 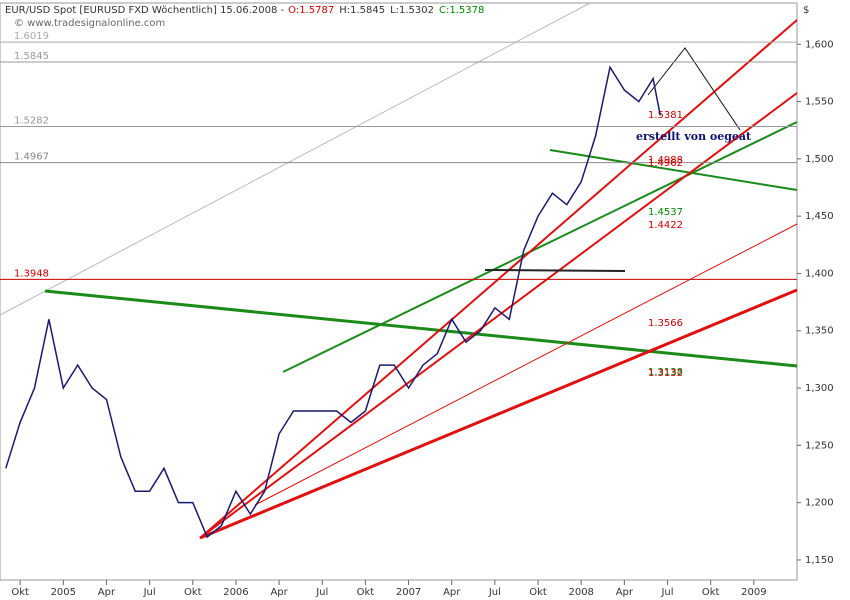 What do you see at coordinates (412, 10) in the screenshot?
I see `ohlc-value: L:1.5302` at bounding box center [412, 10].